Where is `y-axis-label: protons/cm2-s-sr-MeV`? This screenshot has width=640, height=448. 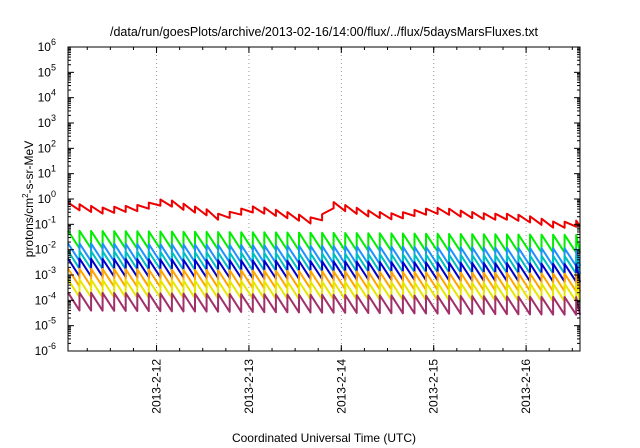
y-axis-label: protons/cm2-s-sr-MeV is located at coordinates (28, 199).